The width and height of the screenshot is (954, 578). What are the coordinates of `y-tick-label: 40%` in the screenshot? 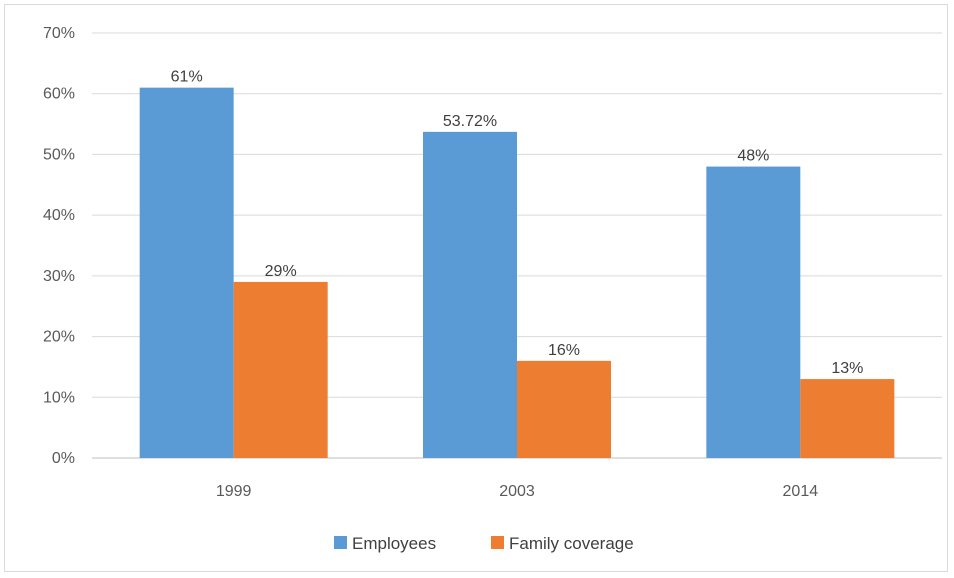 It's located at (59, 215).